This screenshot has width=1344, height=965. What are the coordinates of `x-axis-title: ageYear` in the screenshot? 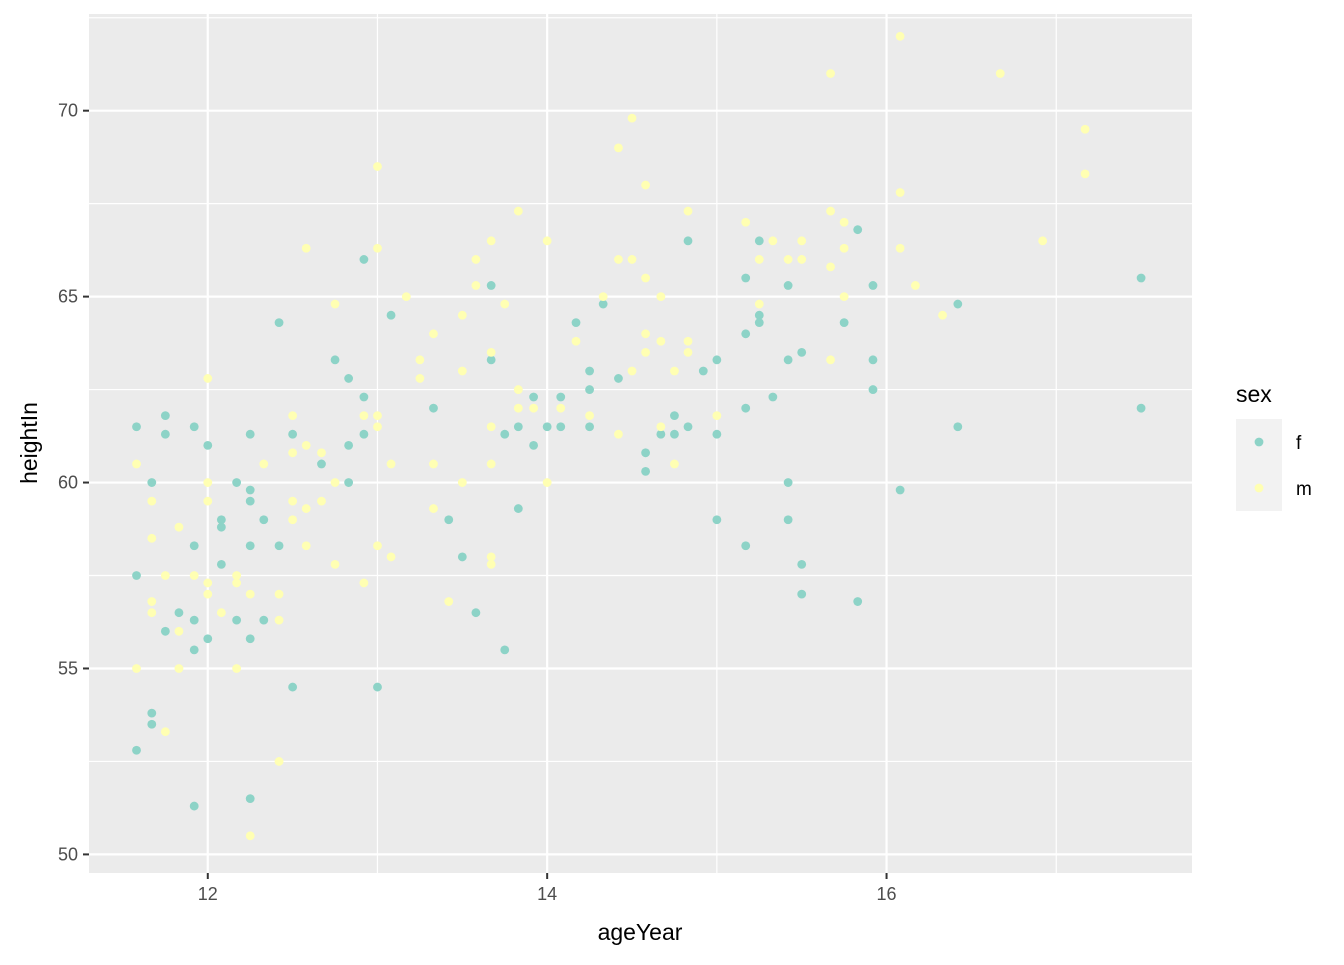 It's located at (640, 932).